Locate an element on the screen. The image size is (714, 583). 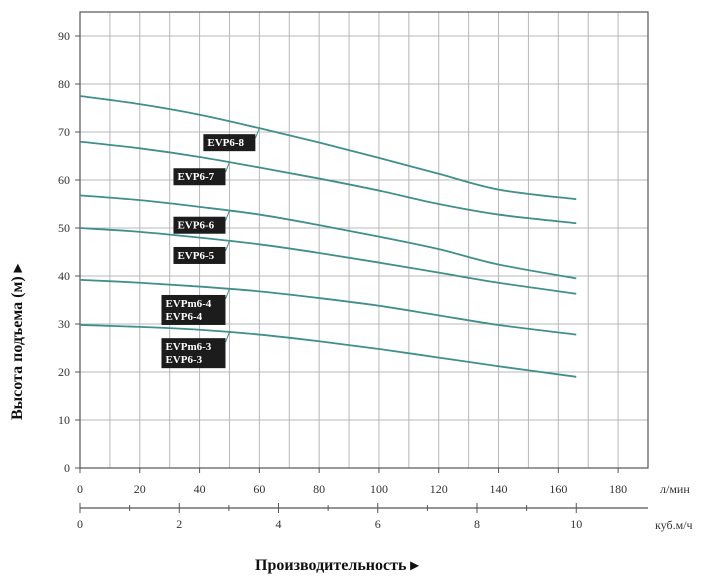
y-axis-ticks: 0 10 20 30 40 50 60 70 80 90 is located at coordinates (69, 252).